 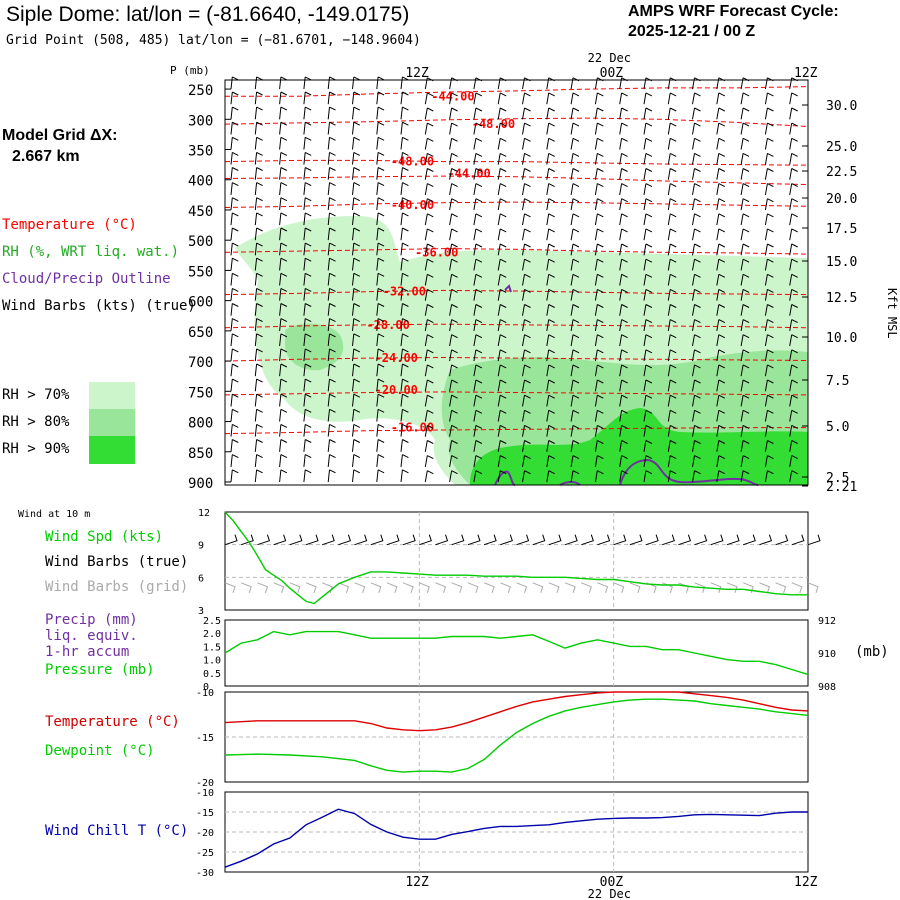 I want to click on top-time-tick-1: 00Z, so click(x=612, y=73).